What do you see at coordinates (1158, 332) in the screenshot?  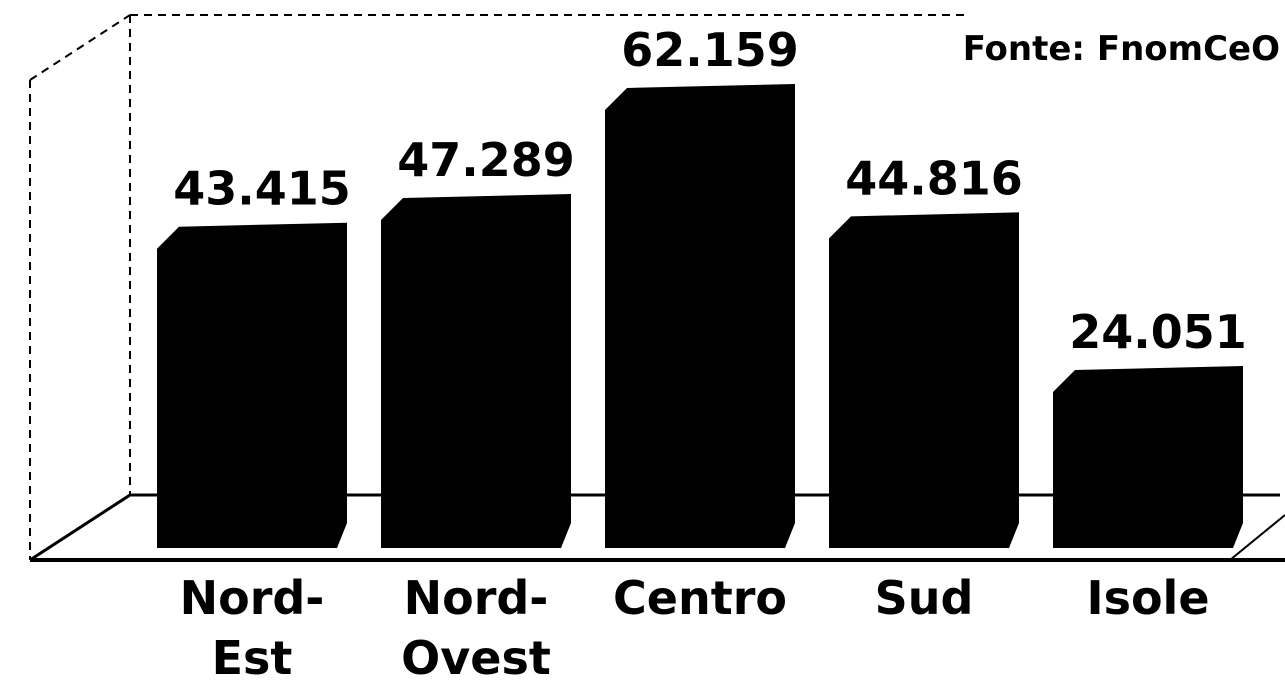 I see `value-label: 24.051` at bounding box center [1158, 332].